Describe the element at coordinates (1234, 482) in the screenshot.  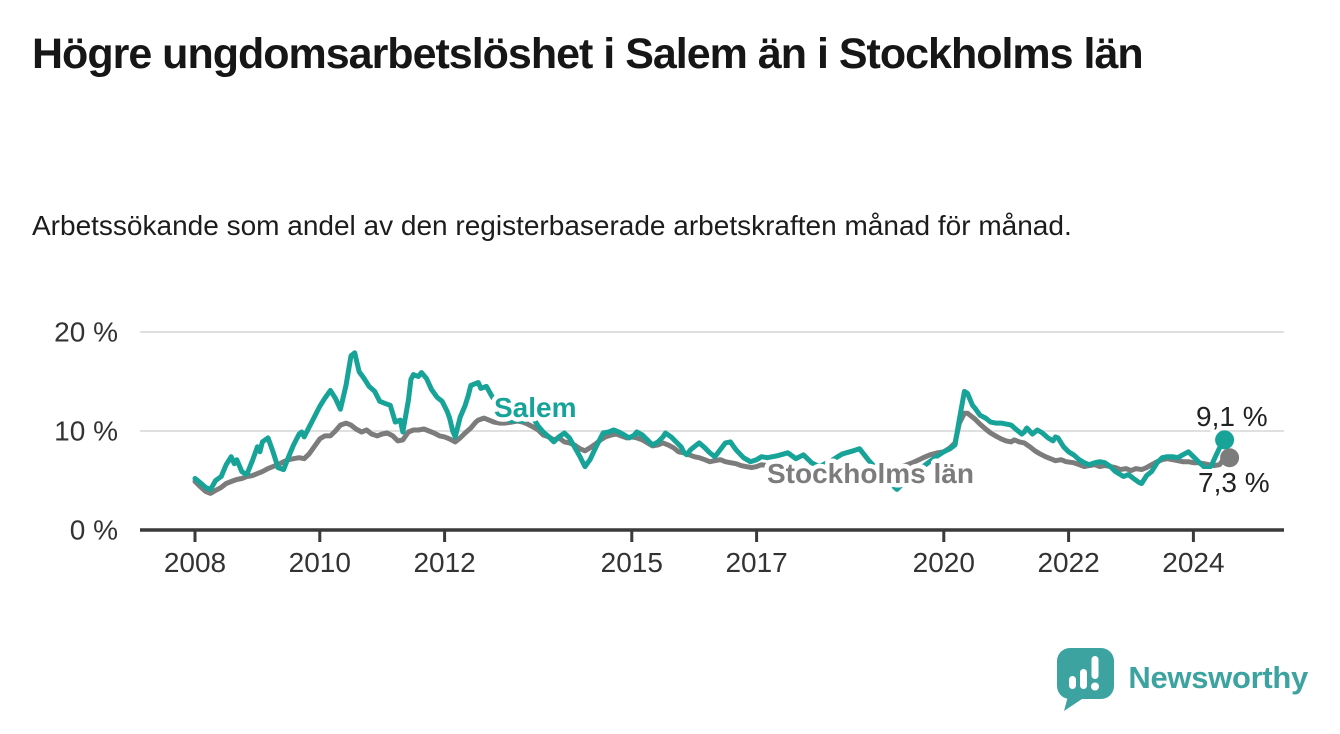
I see `end-value-label-stockholms-län: 7,3 %` at that location.